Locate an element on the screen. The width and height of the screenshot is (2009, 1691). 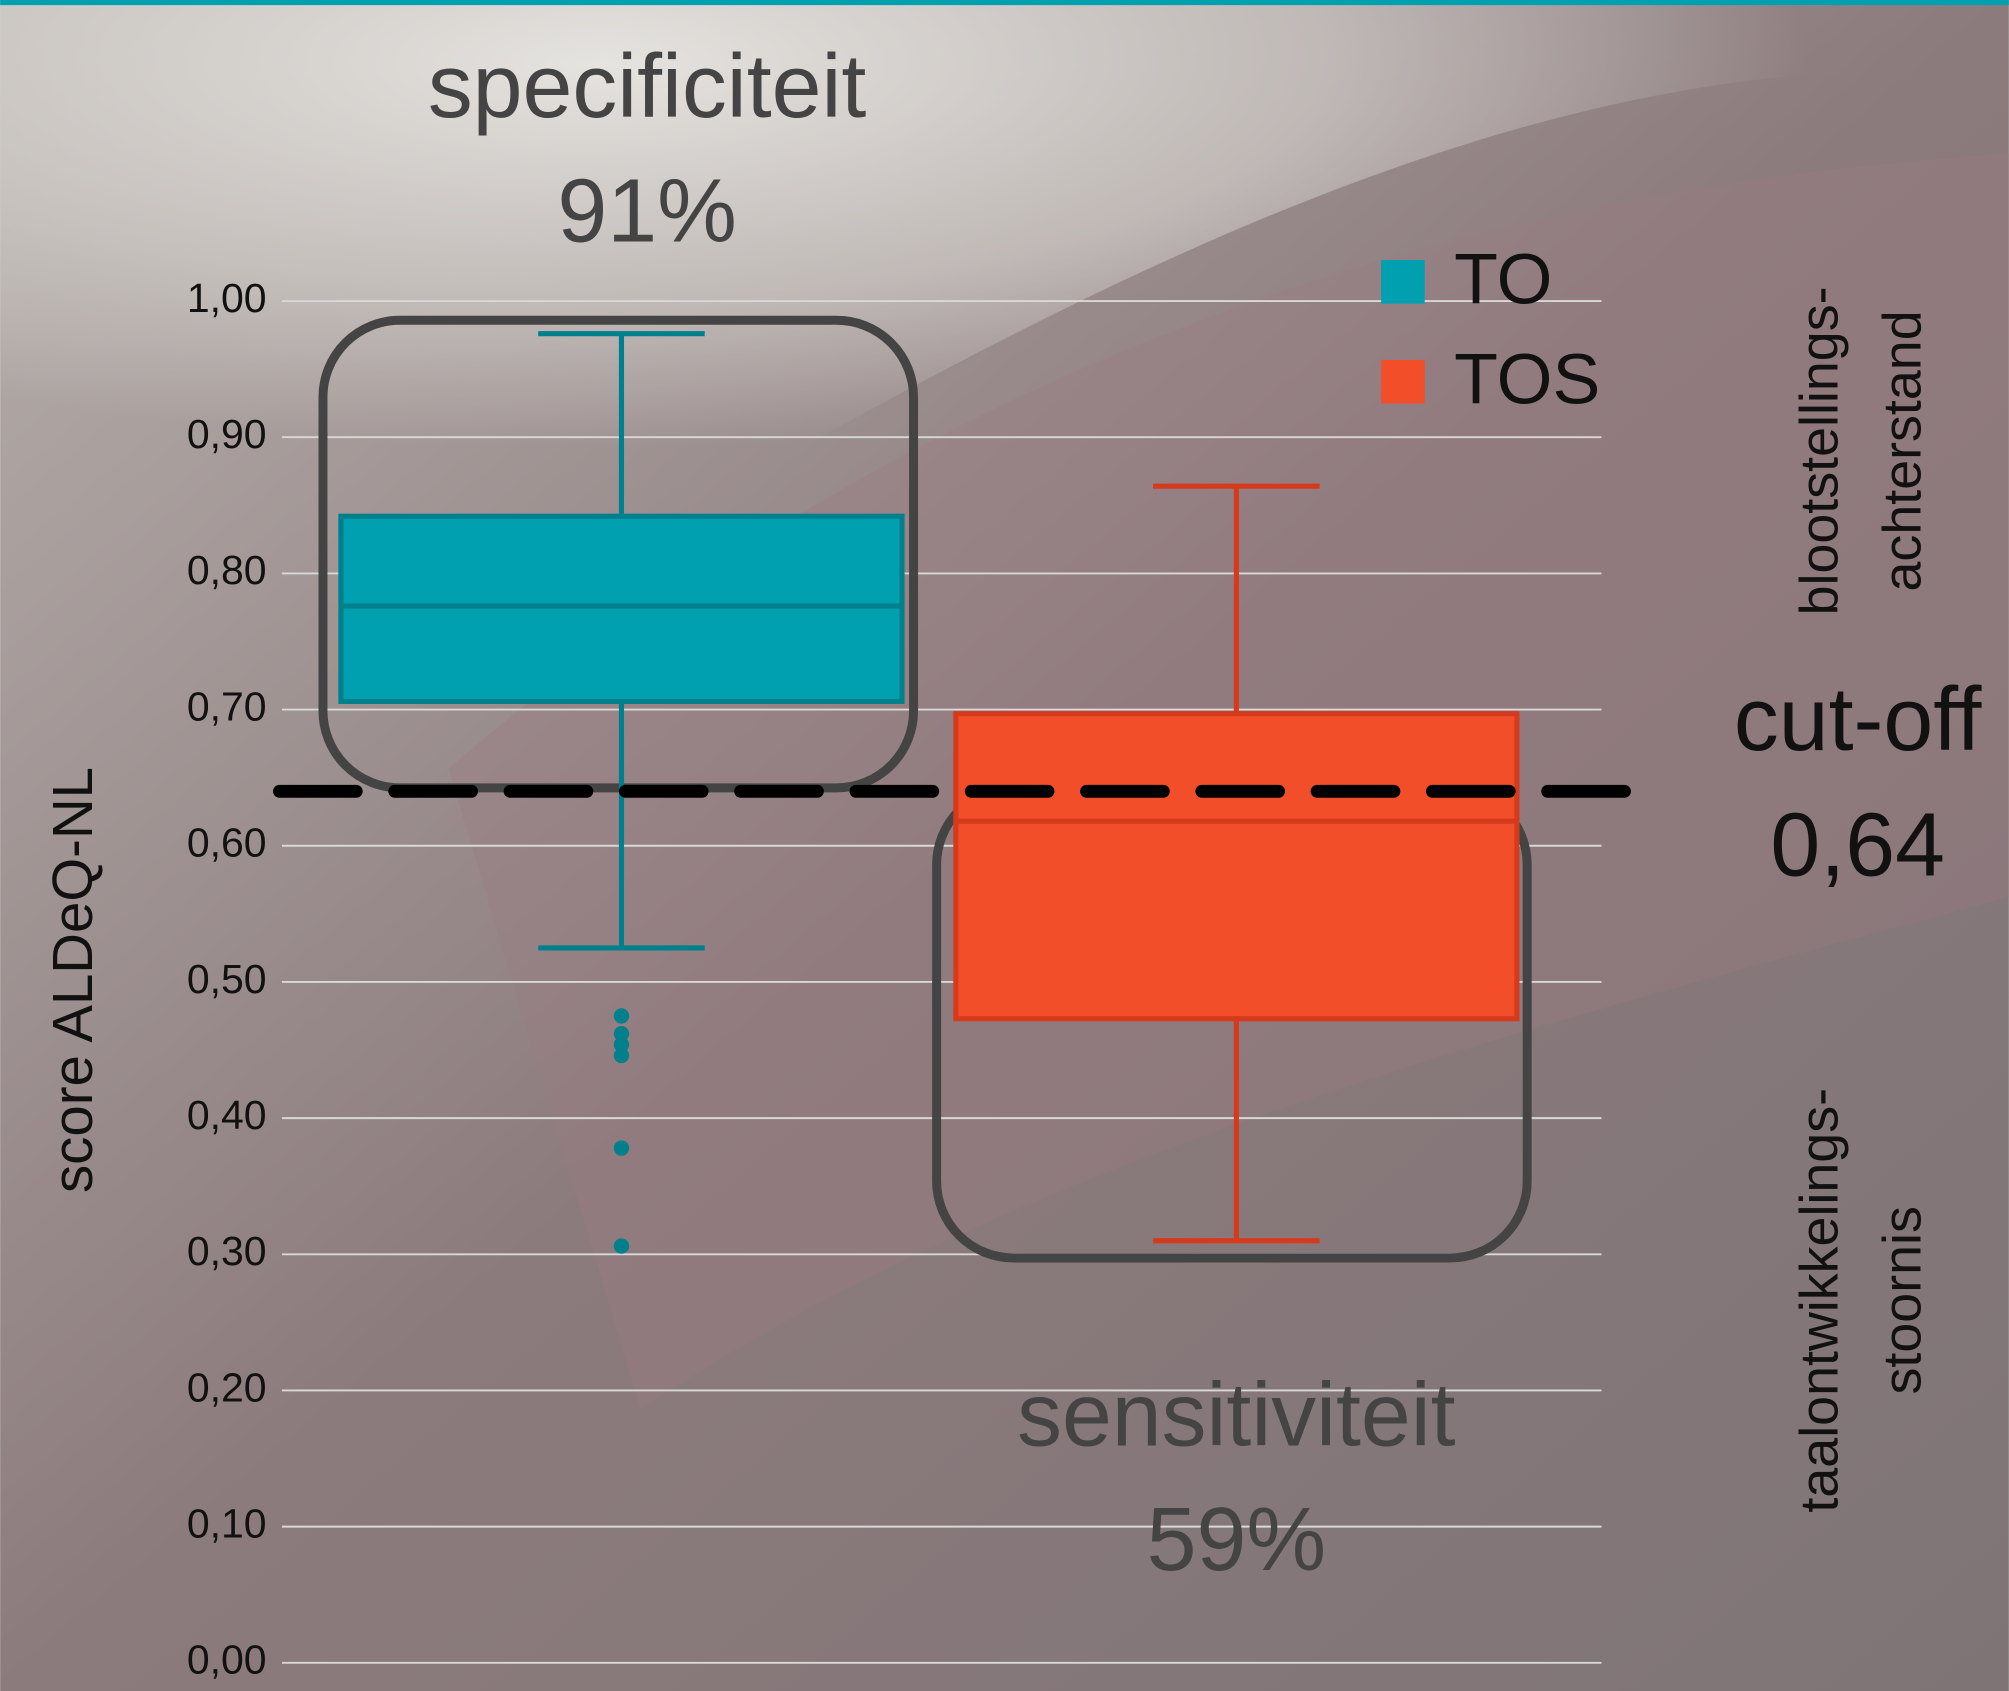
y-tick-label: 0,90 is located at coordinates (227, 434).